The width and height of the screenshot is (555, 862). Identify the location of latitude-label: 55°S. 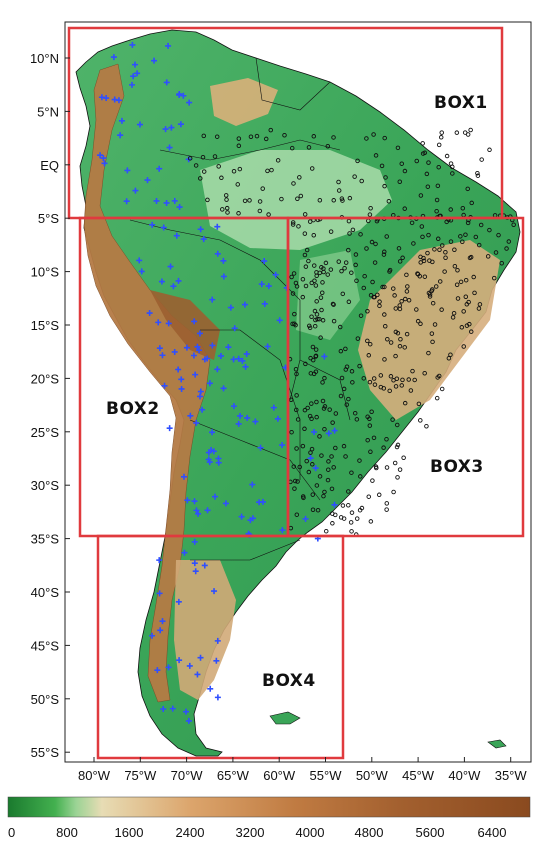
(45, 752).